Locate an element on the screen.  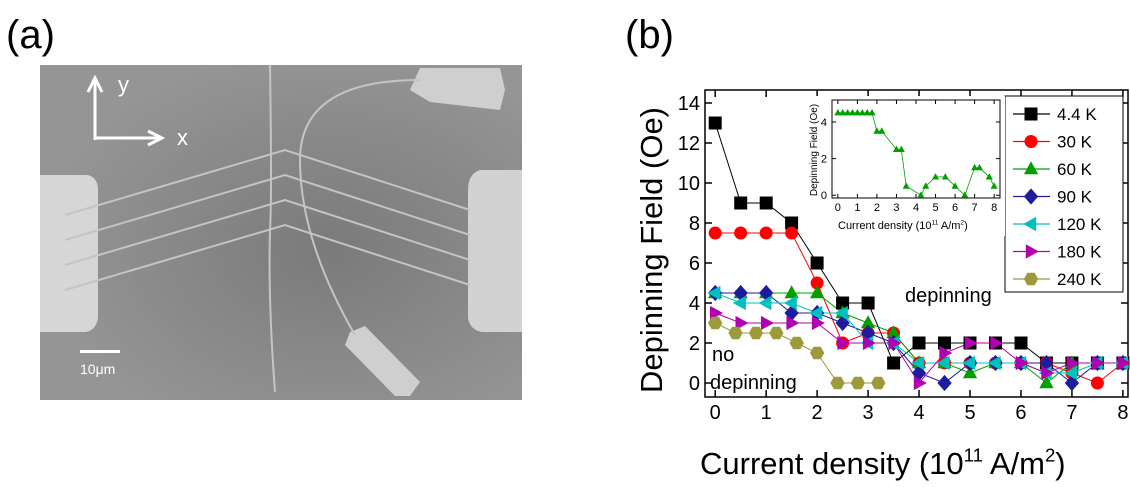
axis-label-part: Current density (10 is located at coordinates (885, 226).